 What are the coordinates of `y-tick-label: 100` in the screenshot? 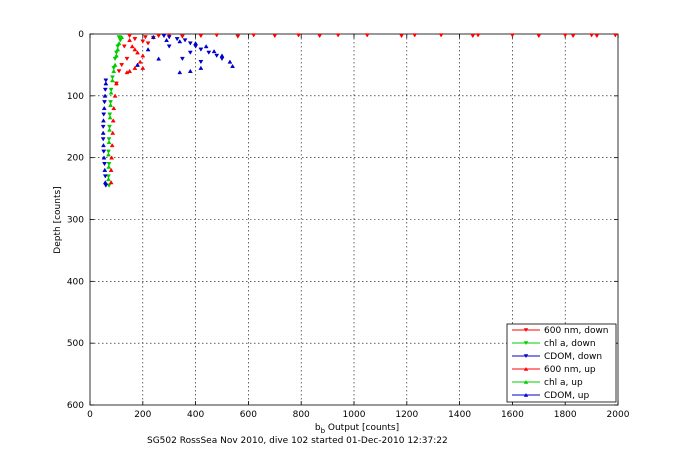 It's located at (75, 97).